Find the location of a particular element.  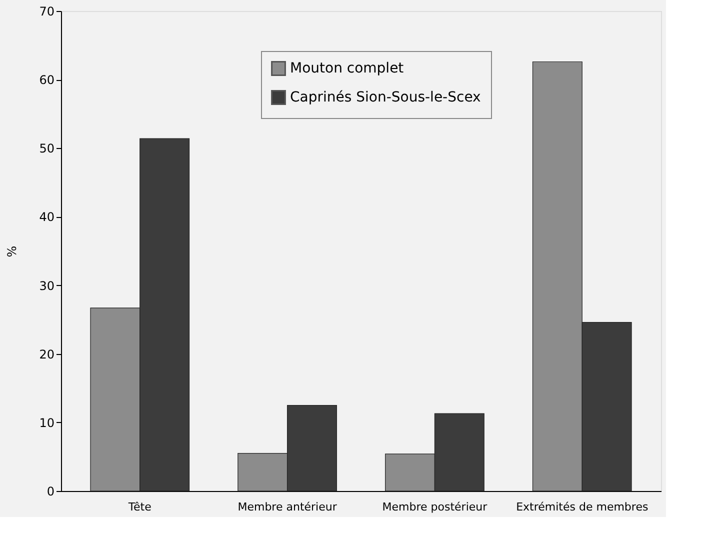

y-axis-title: % is located at coordinates (12, 252).